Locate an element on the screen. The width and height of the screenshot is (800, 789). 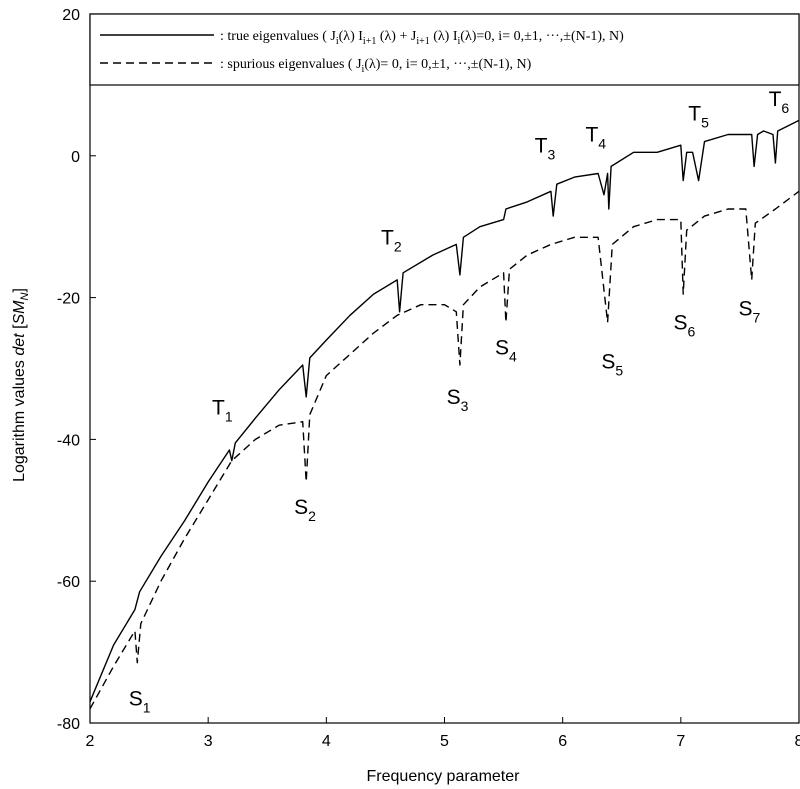
y-tick-label: 20 is located at coordinates (71, 15).